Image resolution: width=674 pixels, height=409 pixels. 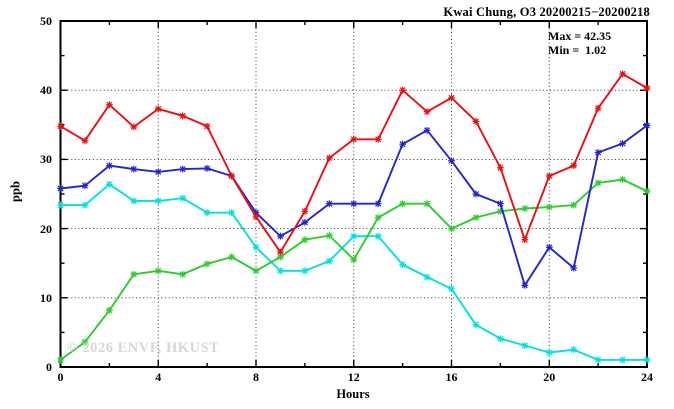 I want to click on x-tick-label-20: 20, so click(x=549, y=377).